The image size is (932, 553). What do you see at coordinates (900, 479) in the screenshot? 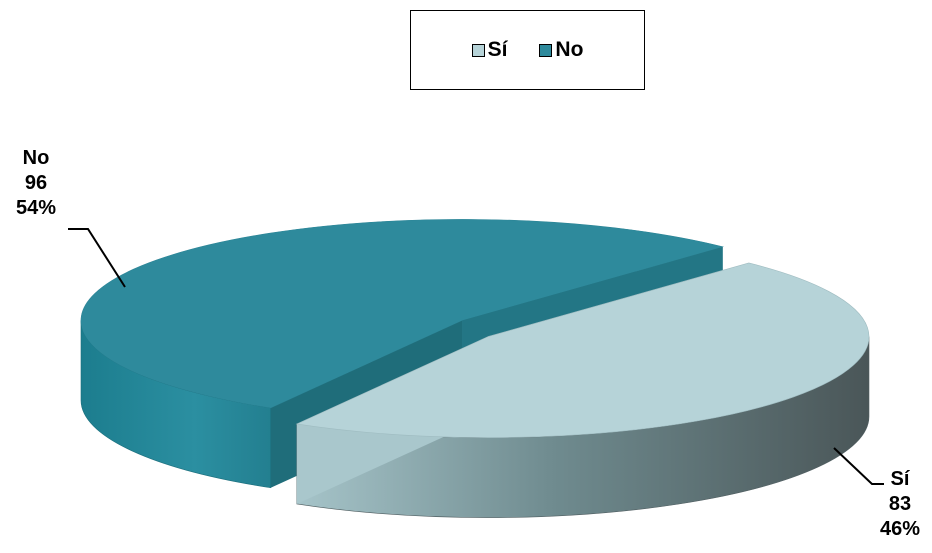
I see `data-label-si-category: Sí` at bounding box center [900, 479].